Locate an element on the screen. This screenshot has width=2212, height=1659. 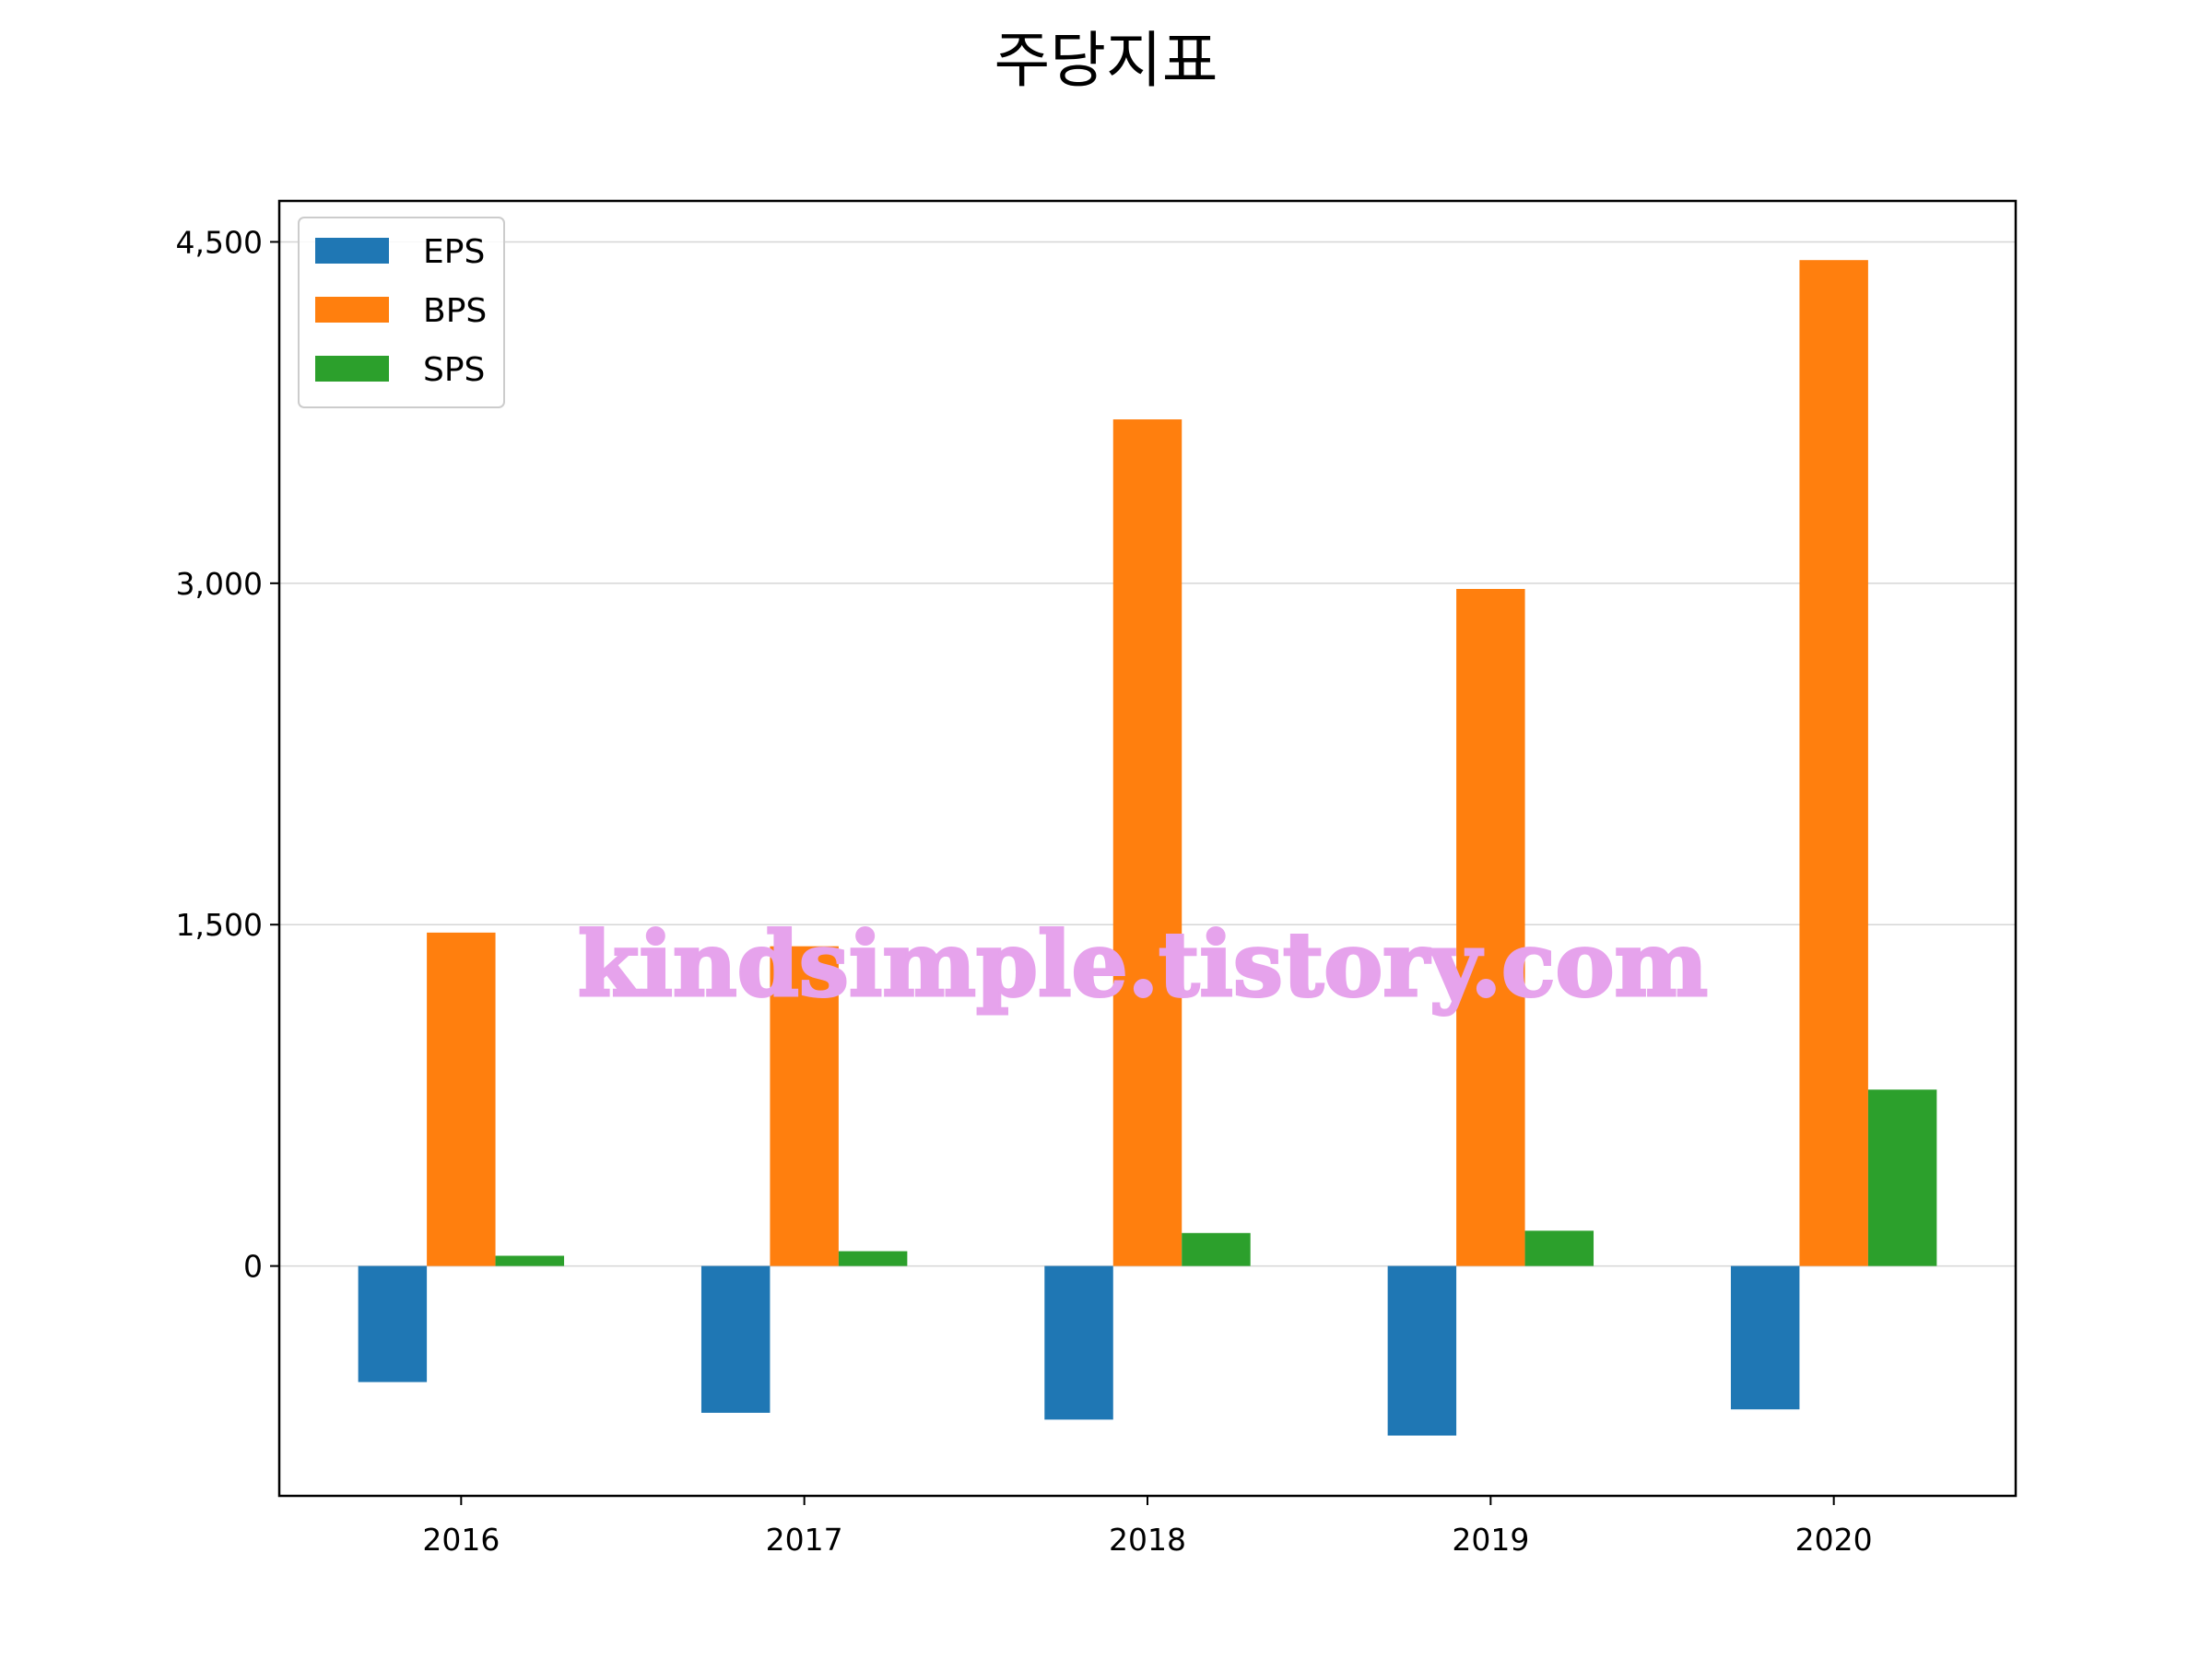
bar-eps-2017 is located at coordinates (735, 1339).